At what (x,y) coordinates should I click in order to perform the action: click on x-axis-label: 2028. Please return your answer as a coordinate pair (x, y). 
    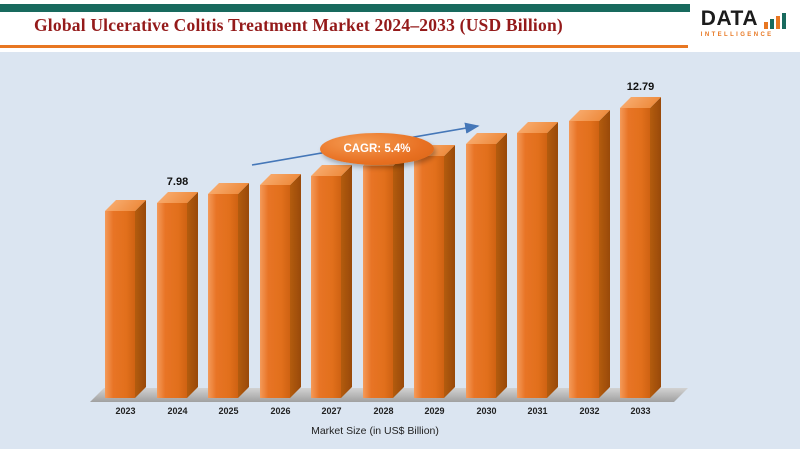
    Looking at the image, I should click on (383, 411).